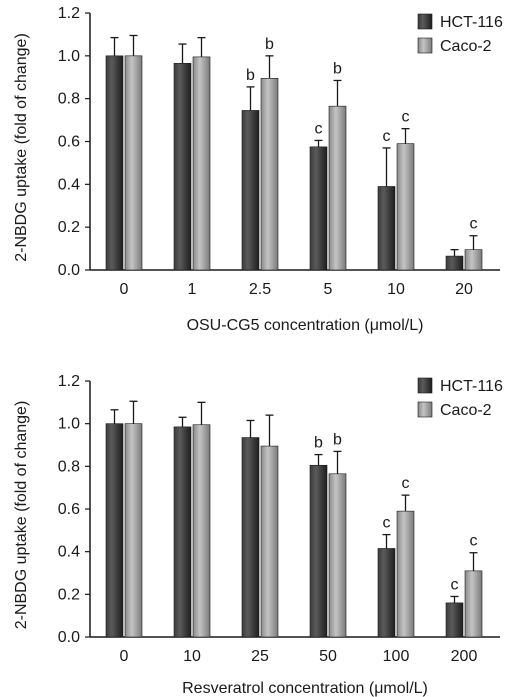 This screenshot has width=520, height=697. I want to click on x-tick-label: 25, so click(260, 656).